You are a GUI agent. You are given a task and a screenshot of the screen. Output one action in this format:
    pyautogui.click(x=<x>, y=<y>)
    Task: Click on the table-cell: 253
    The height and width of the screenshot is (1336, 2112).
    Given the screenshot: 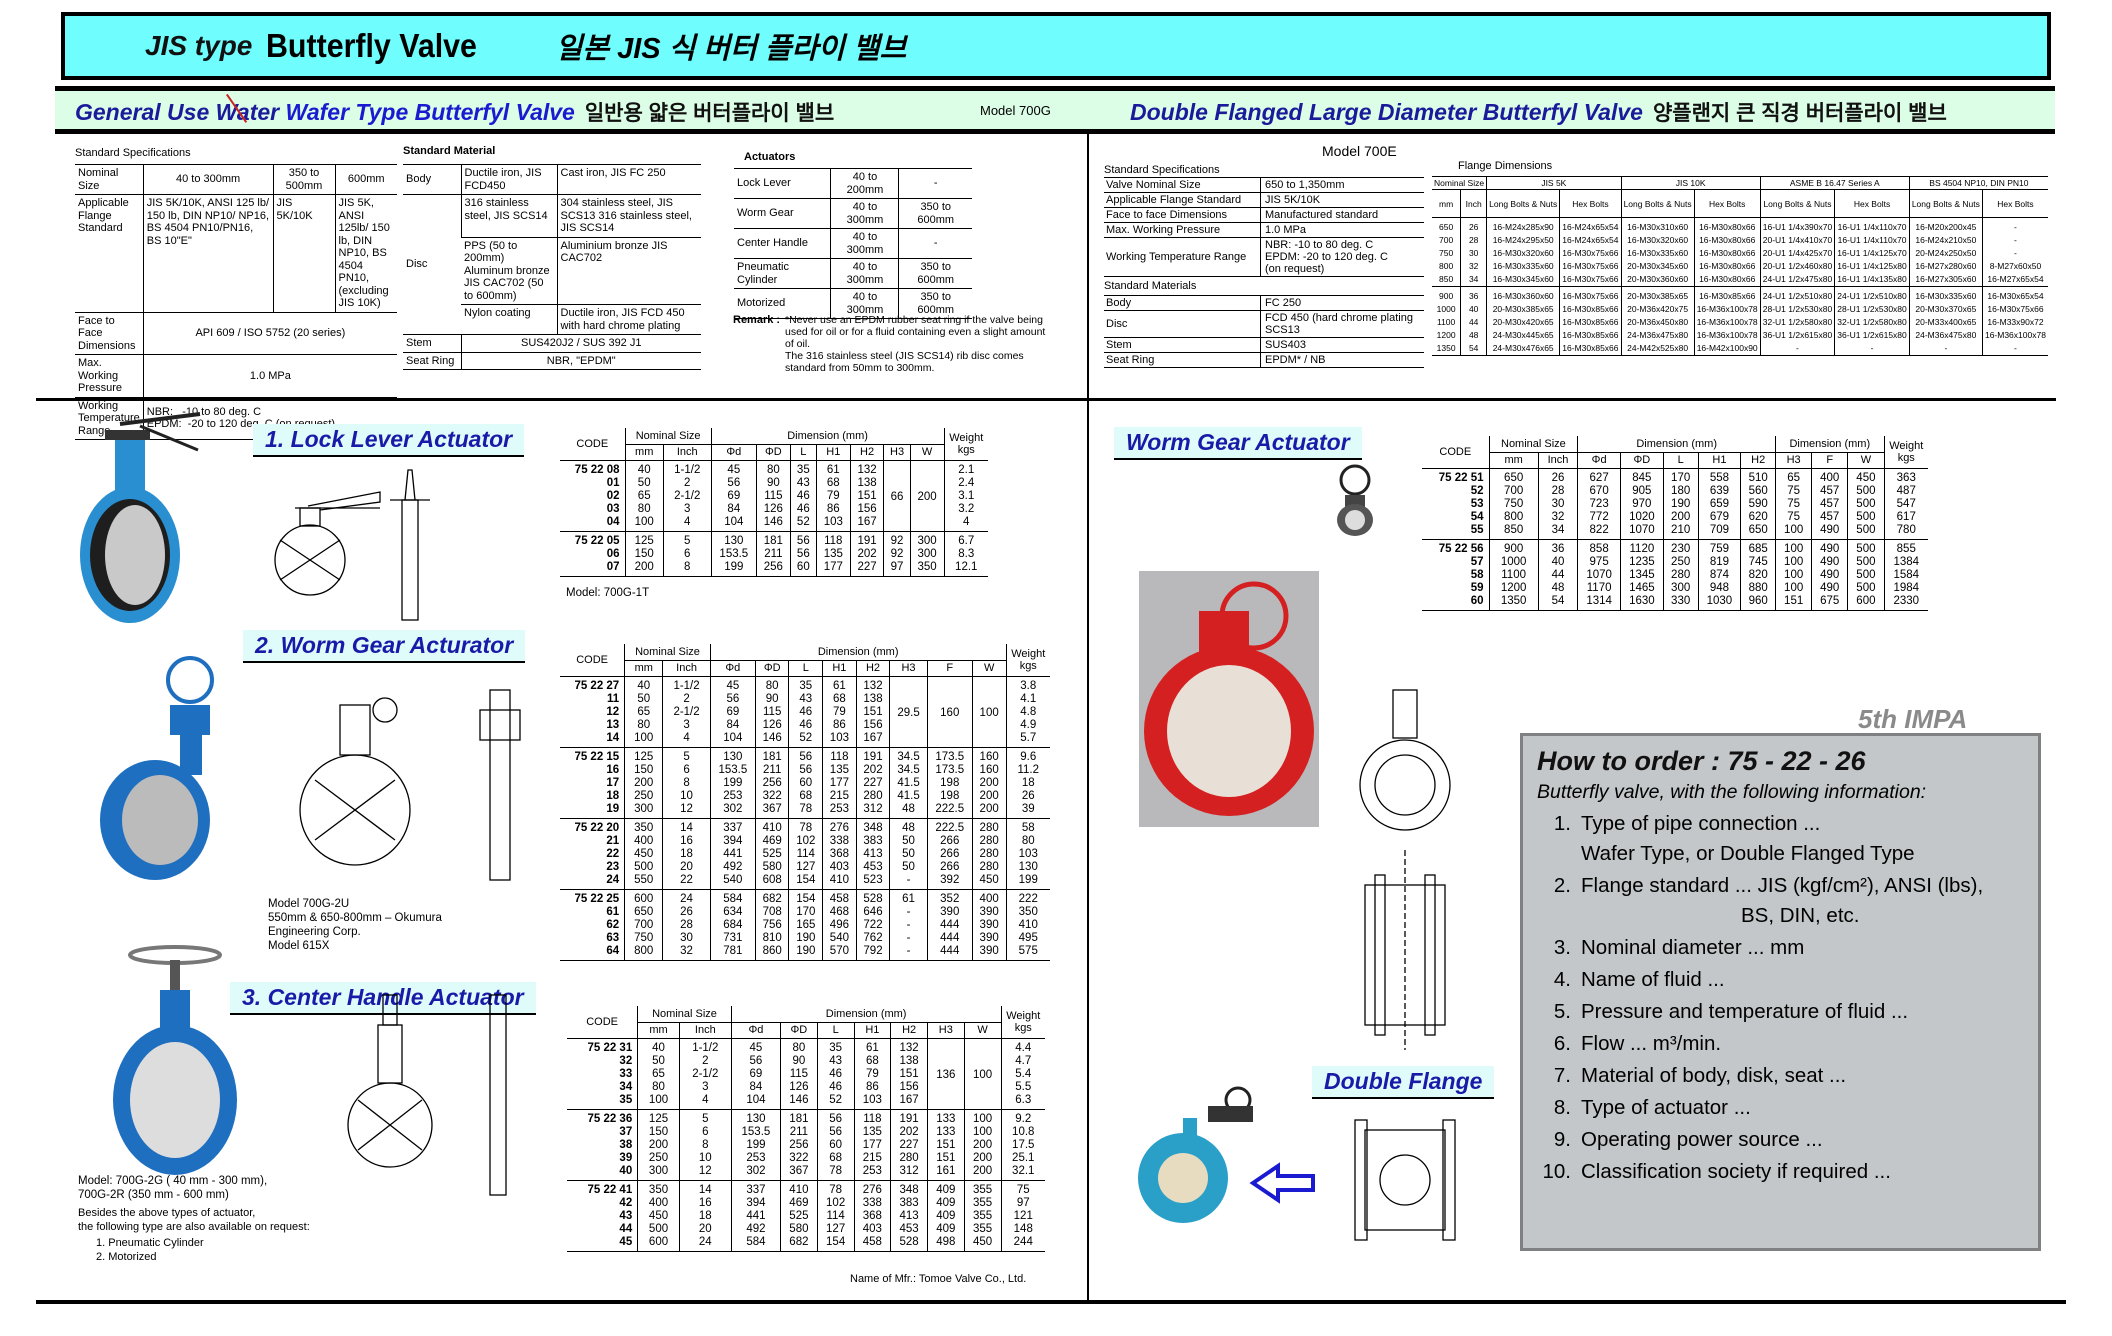 What is the action you would take?
    pyautogui.click(x=839, y=810)
    